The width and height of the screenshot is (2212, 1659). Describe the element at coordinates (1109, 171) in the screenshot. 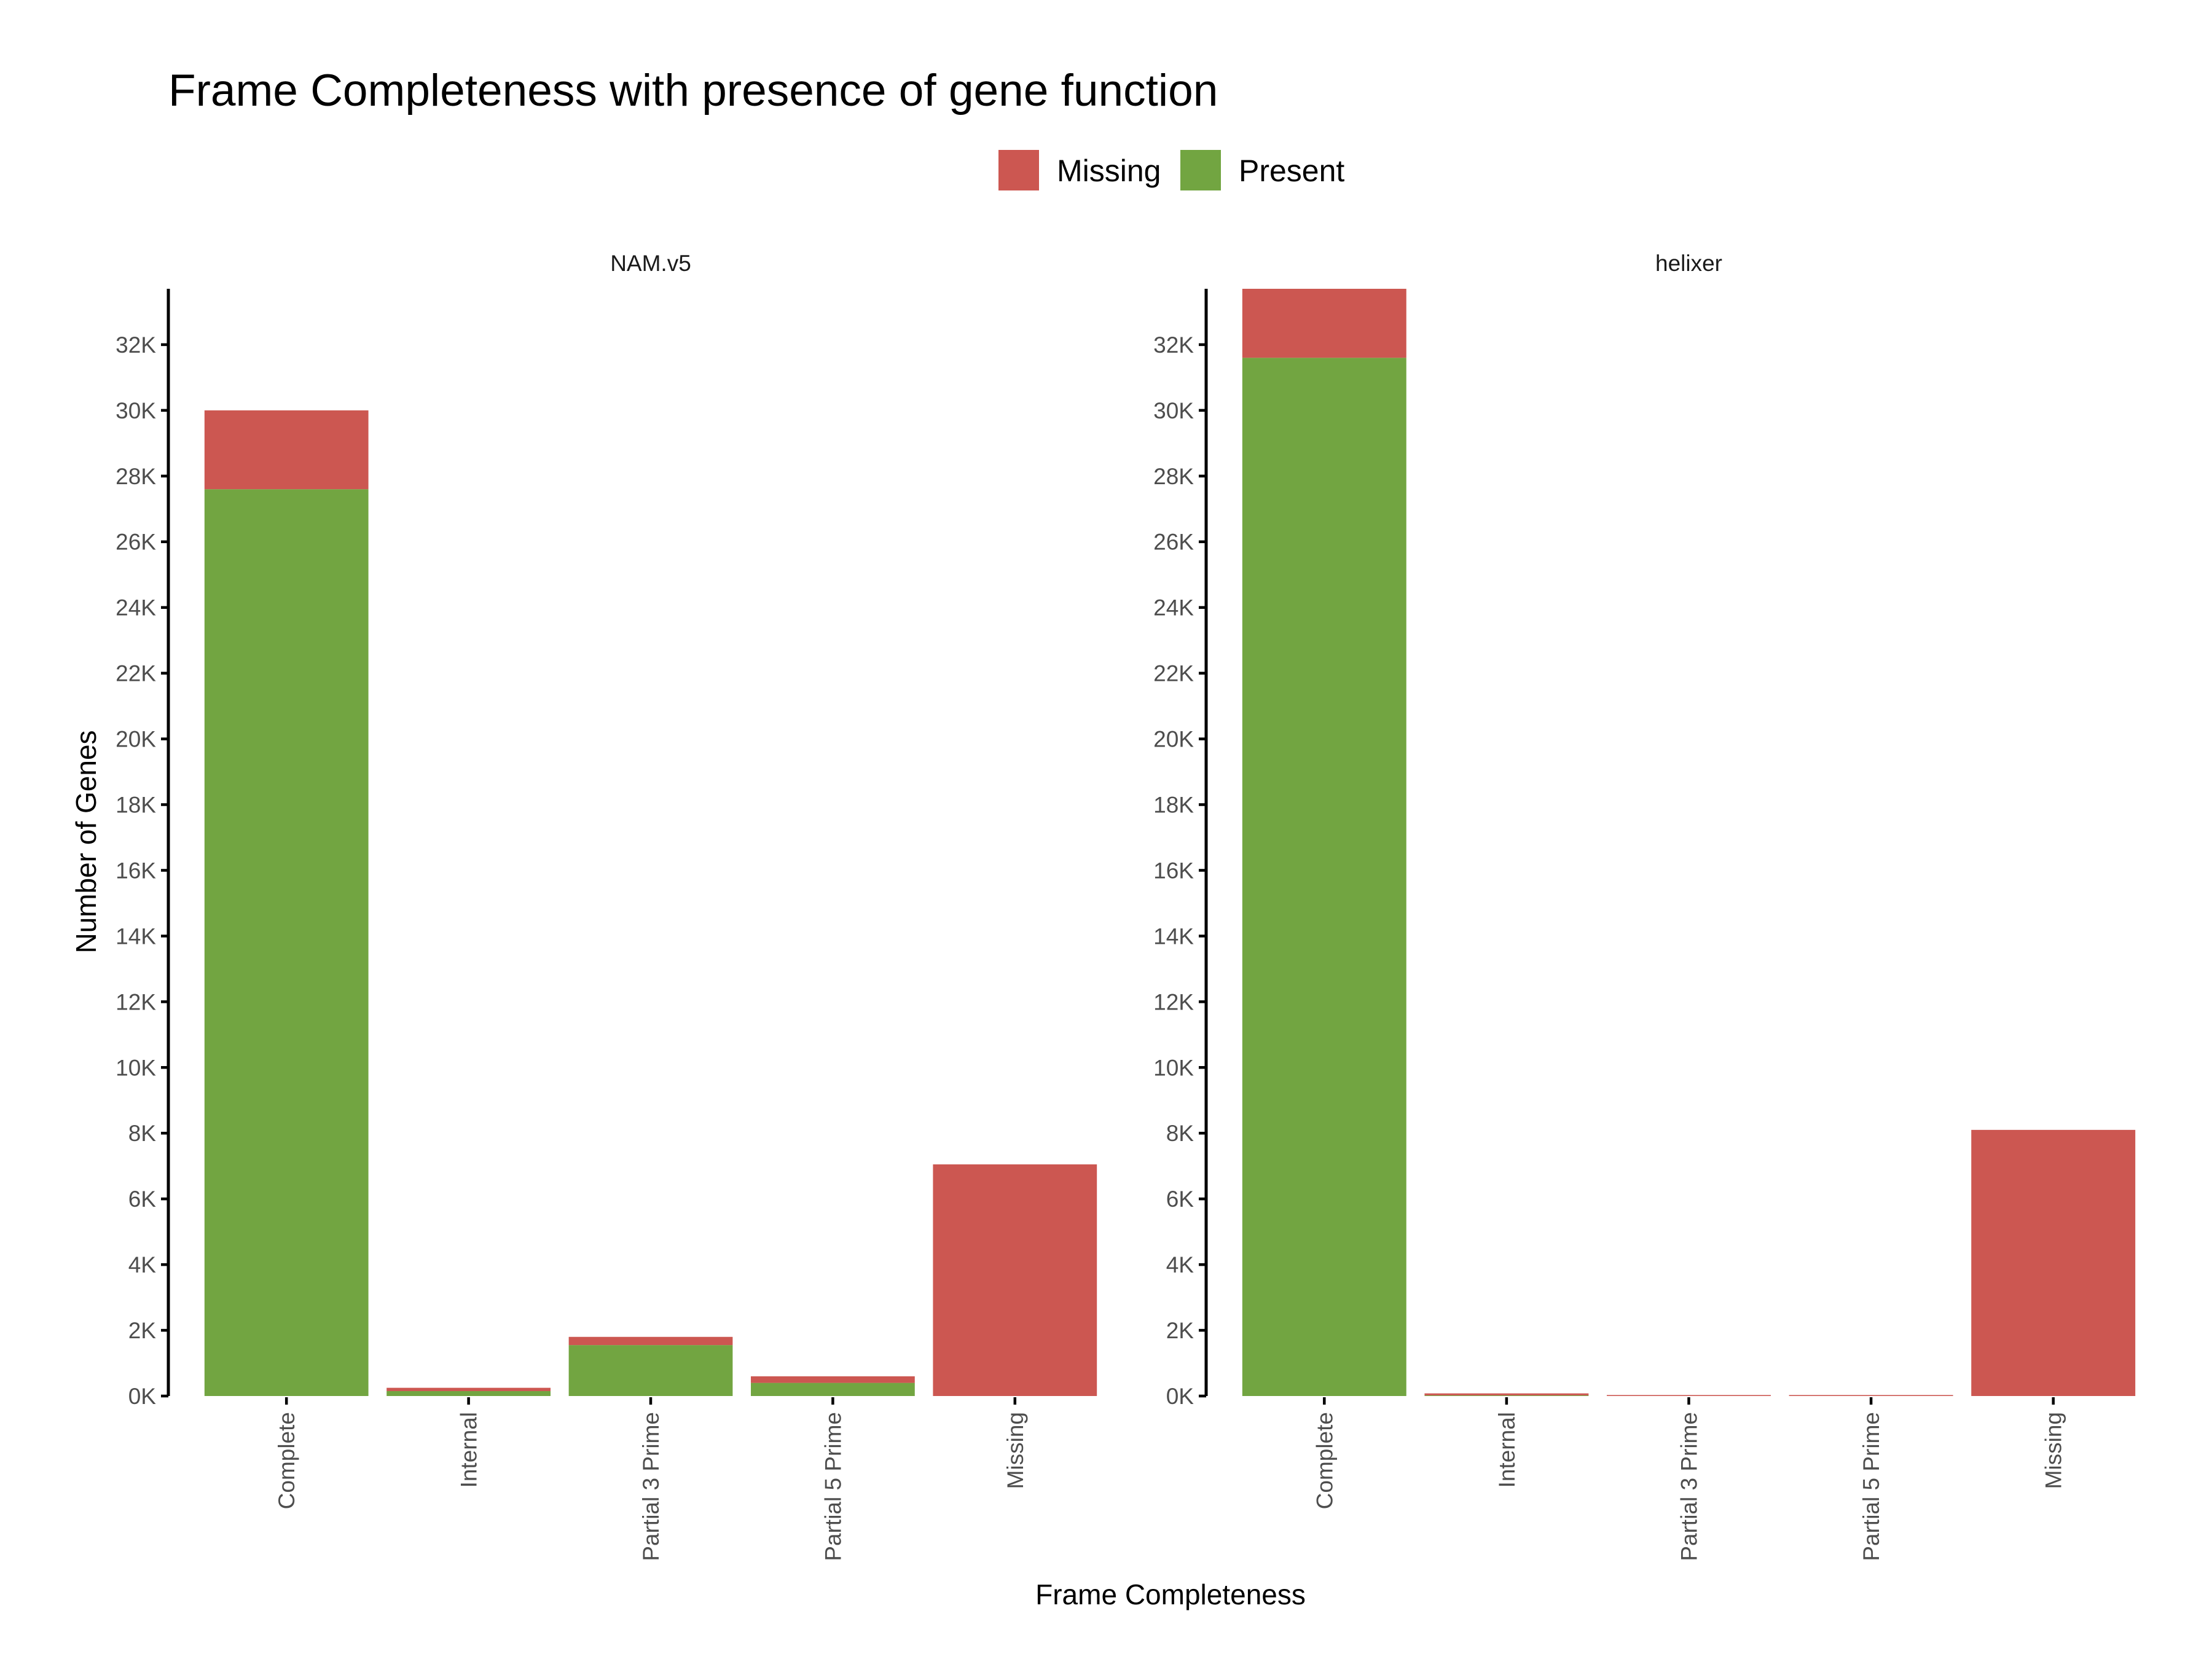

I see `legend-label-missing: Missing` at that location.